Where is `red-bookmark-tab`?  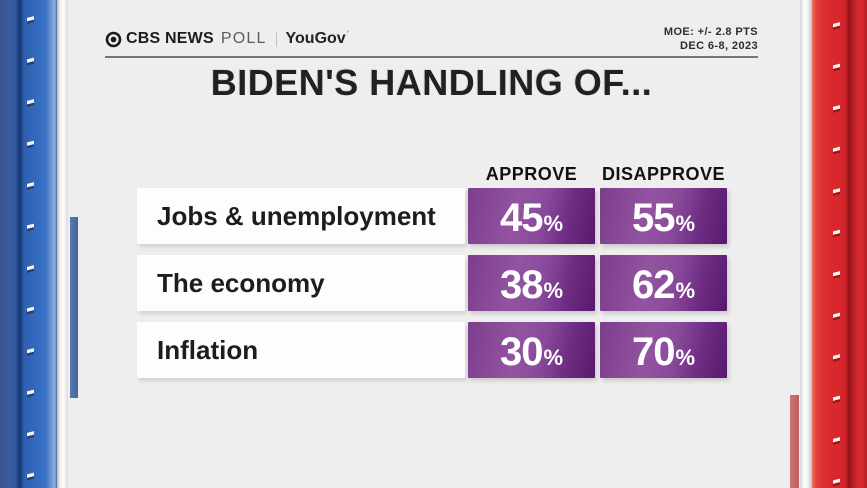
red-bookmark-tab is located at coordinates (794, 441).